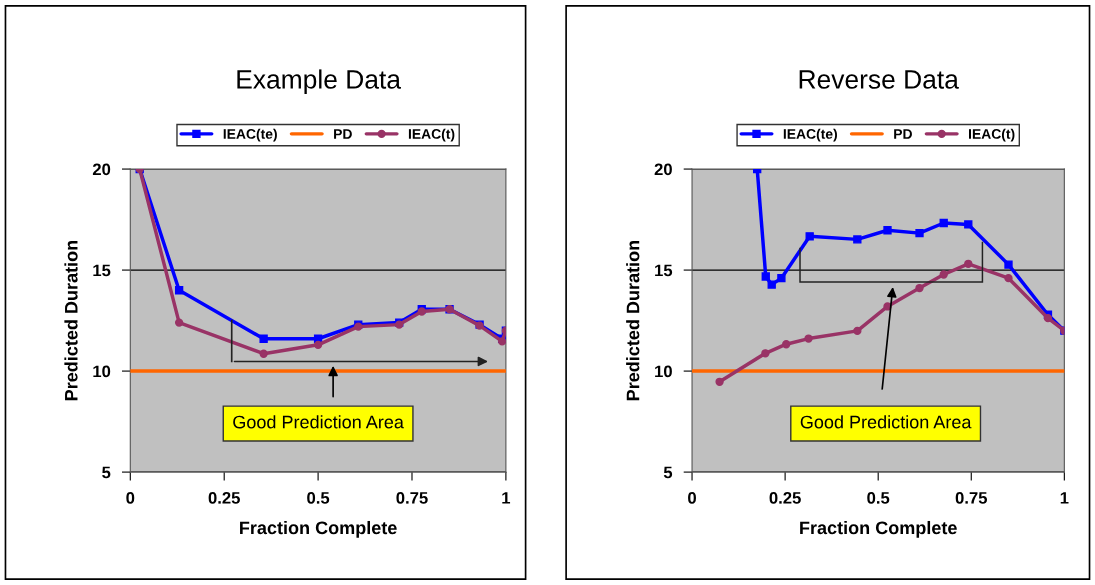  I want to click on chart-title: Example Data, so click(319, 81).